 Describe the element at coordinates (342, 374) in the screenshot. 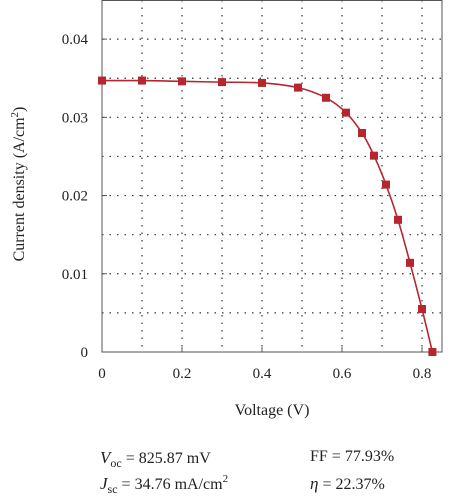

I see `x-tick-label-3: 0.6` at that location.